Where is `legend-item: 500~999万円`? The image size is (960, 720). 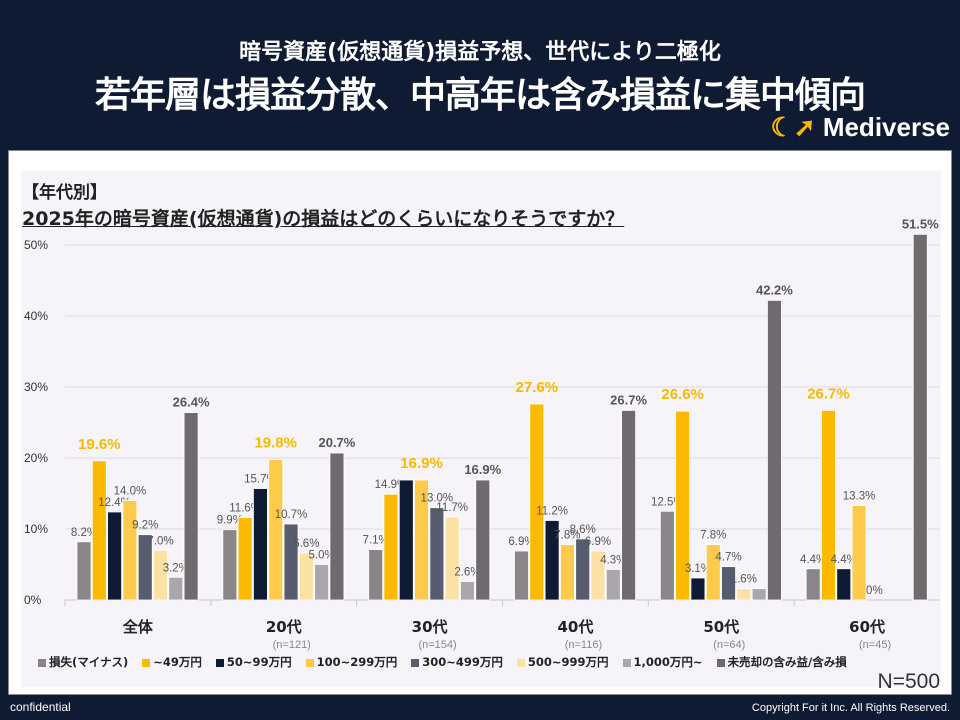 legend-item: 500~999万円 is located at coordinates (562, 662).